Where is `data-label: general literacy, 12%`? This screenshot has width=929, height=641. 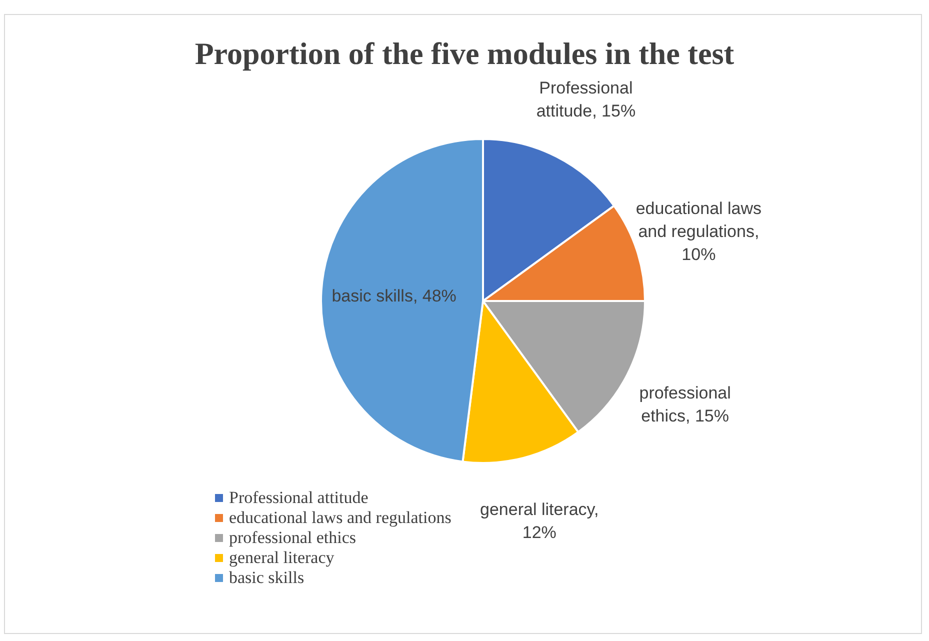 data-label: general literacy, 12% is located at coordinates (539, 521).